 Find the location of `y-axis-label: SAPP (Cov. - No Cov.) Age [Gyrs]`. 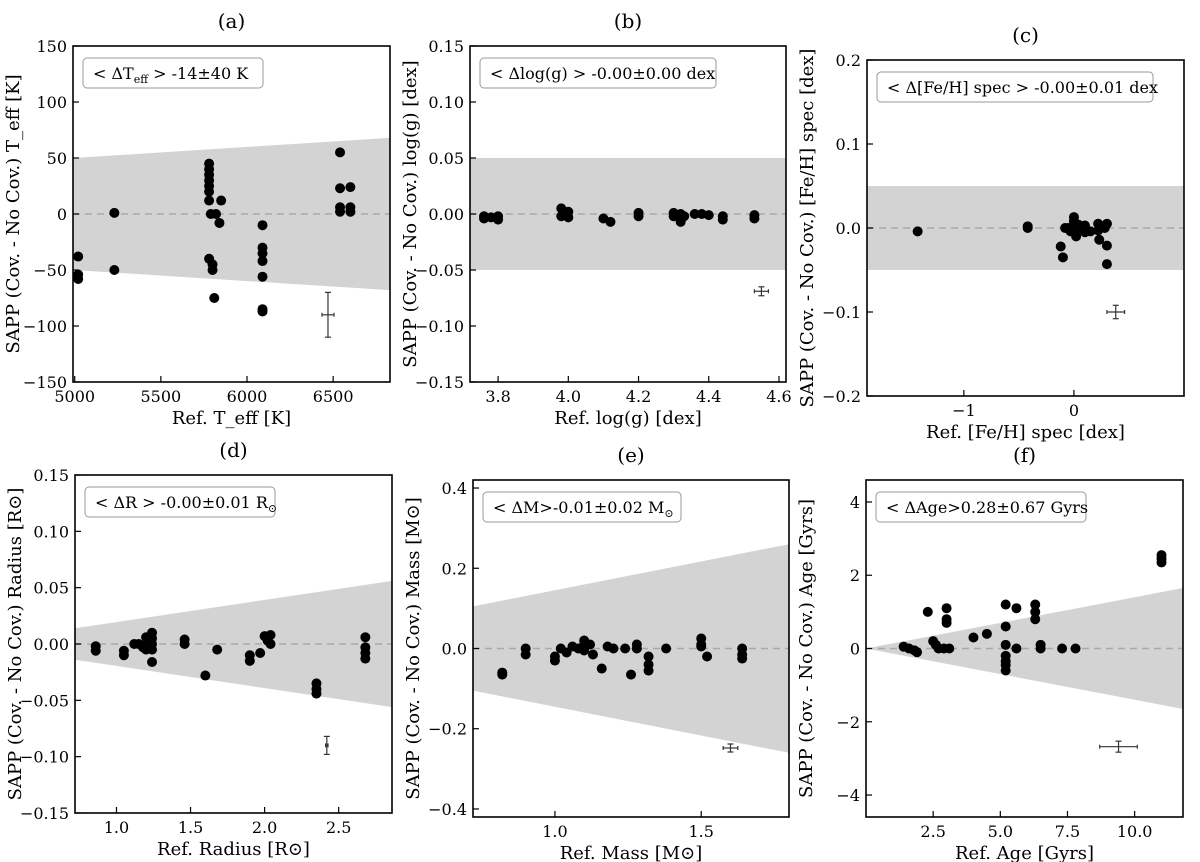

y-axis-label: SAPP (Cov. - No Cov.) Age [Gyrs] is located at coordinates (806, 648).